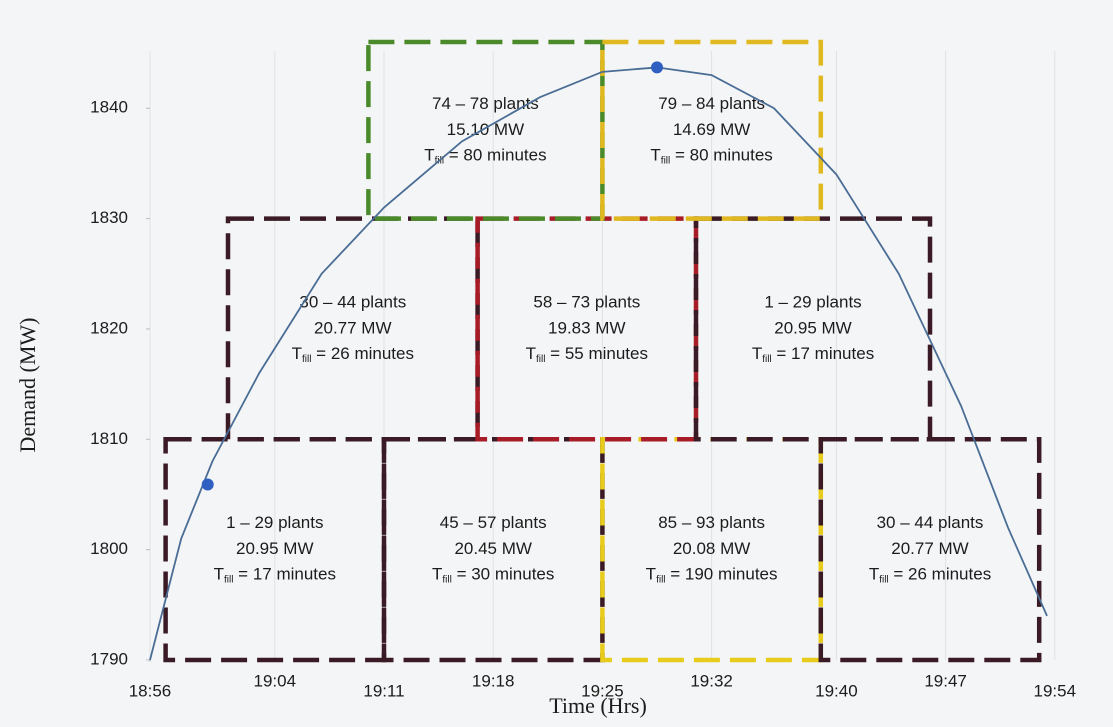  Describe the element at coordinates (602, 690) in the screenshot. I see `x-tick-label: 19:25` at that location.